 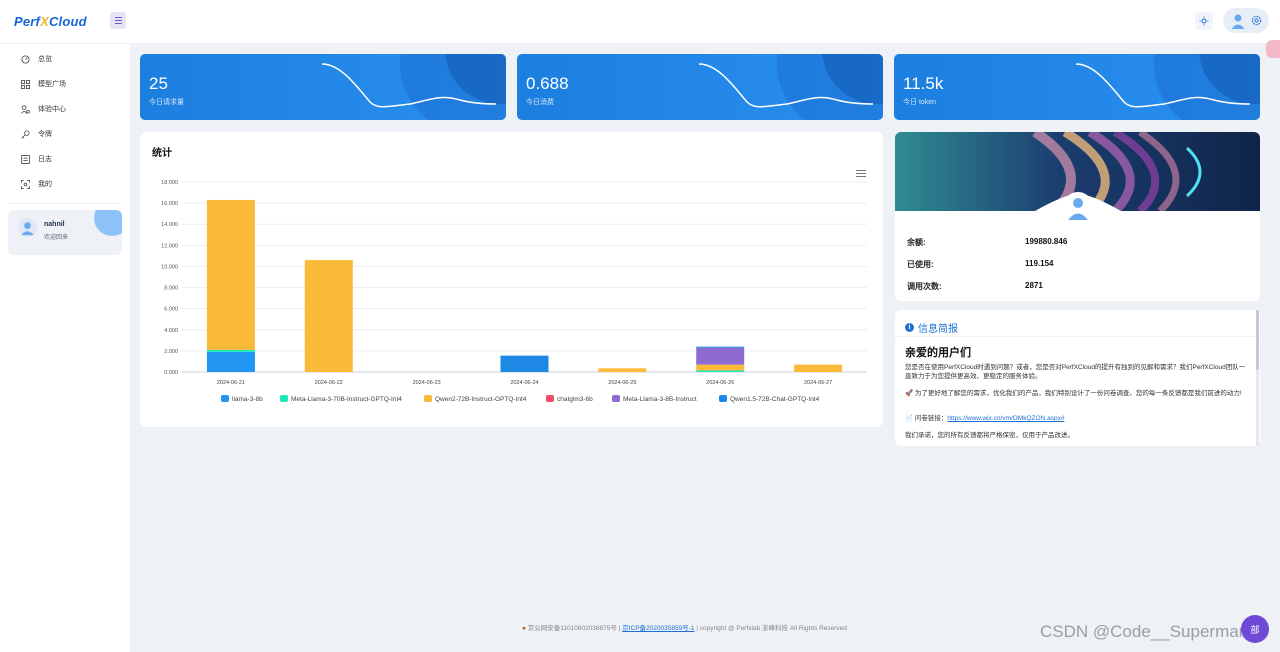 I want to click on user-card: nahnil 欢迎回来, so click(x=65, y=232).